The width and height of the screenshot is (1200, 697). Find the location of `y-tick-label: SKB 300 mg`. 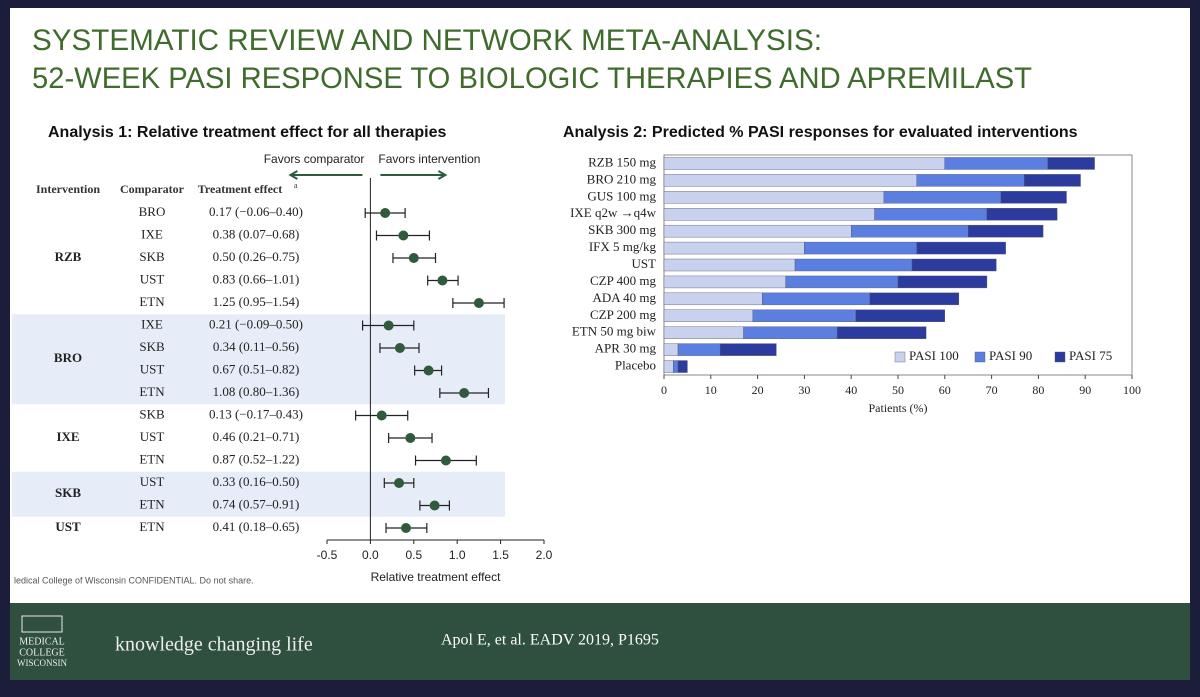

y-tick-label: SKB 300 mg is located at coordinates (622, 229).